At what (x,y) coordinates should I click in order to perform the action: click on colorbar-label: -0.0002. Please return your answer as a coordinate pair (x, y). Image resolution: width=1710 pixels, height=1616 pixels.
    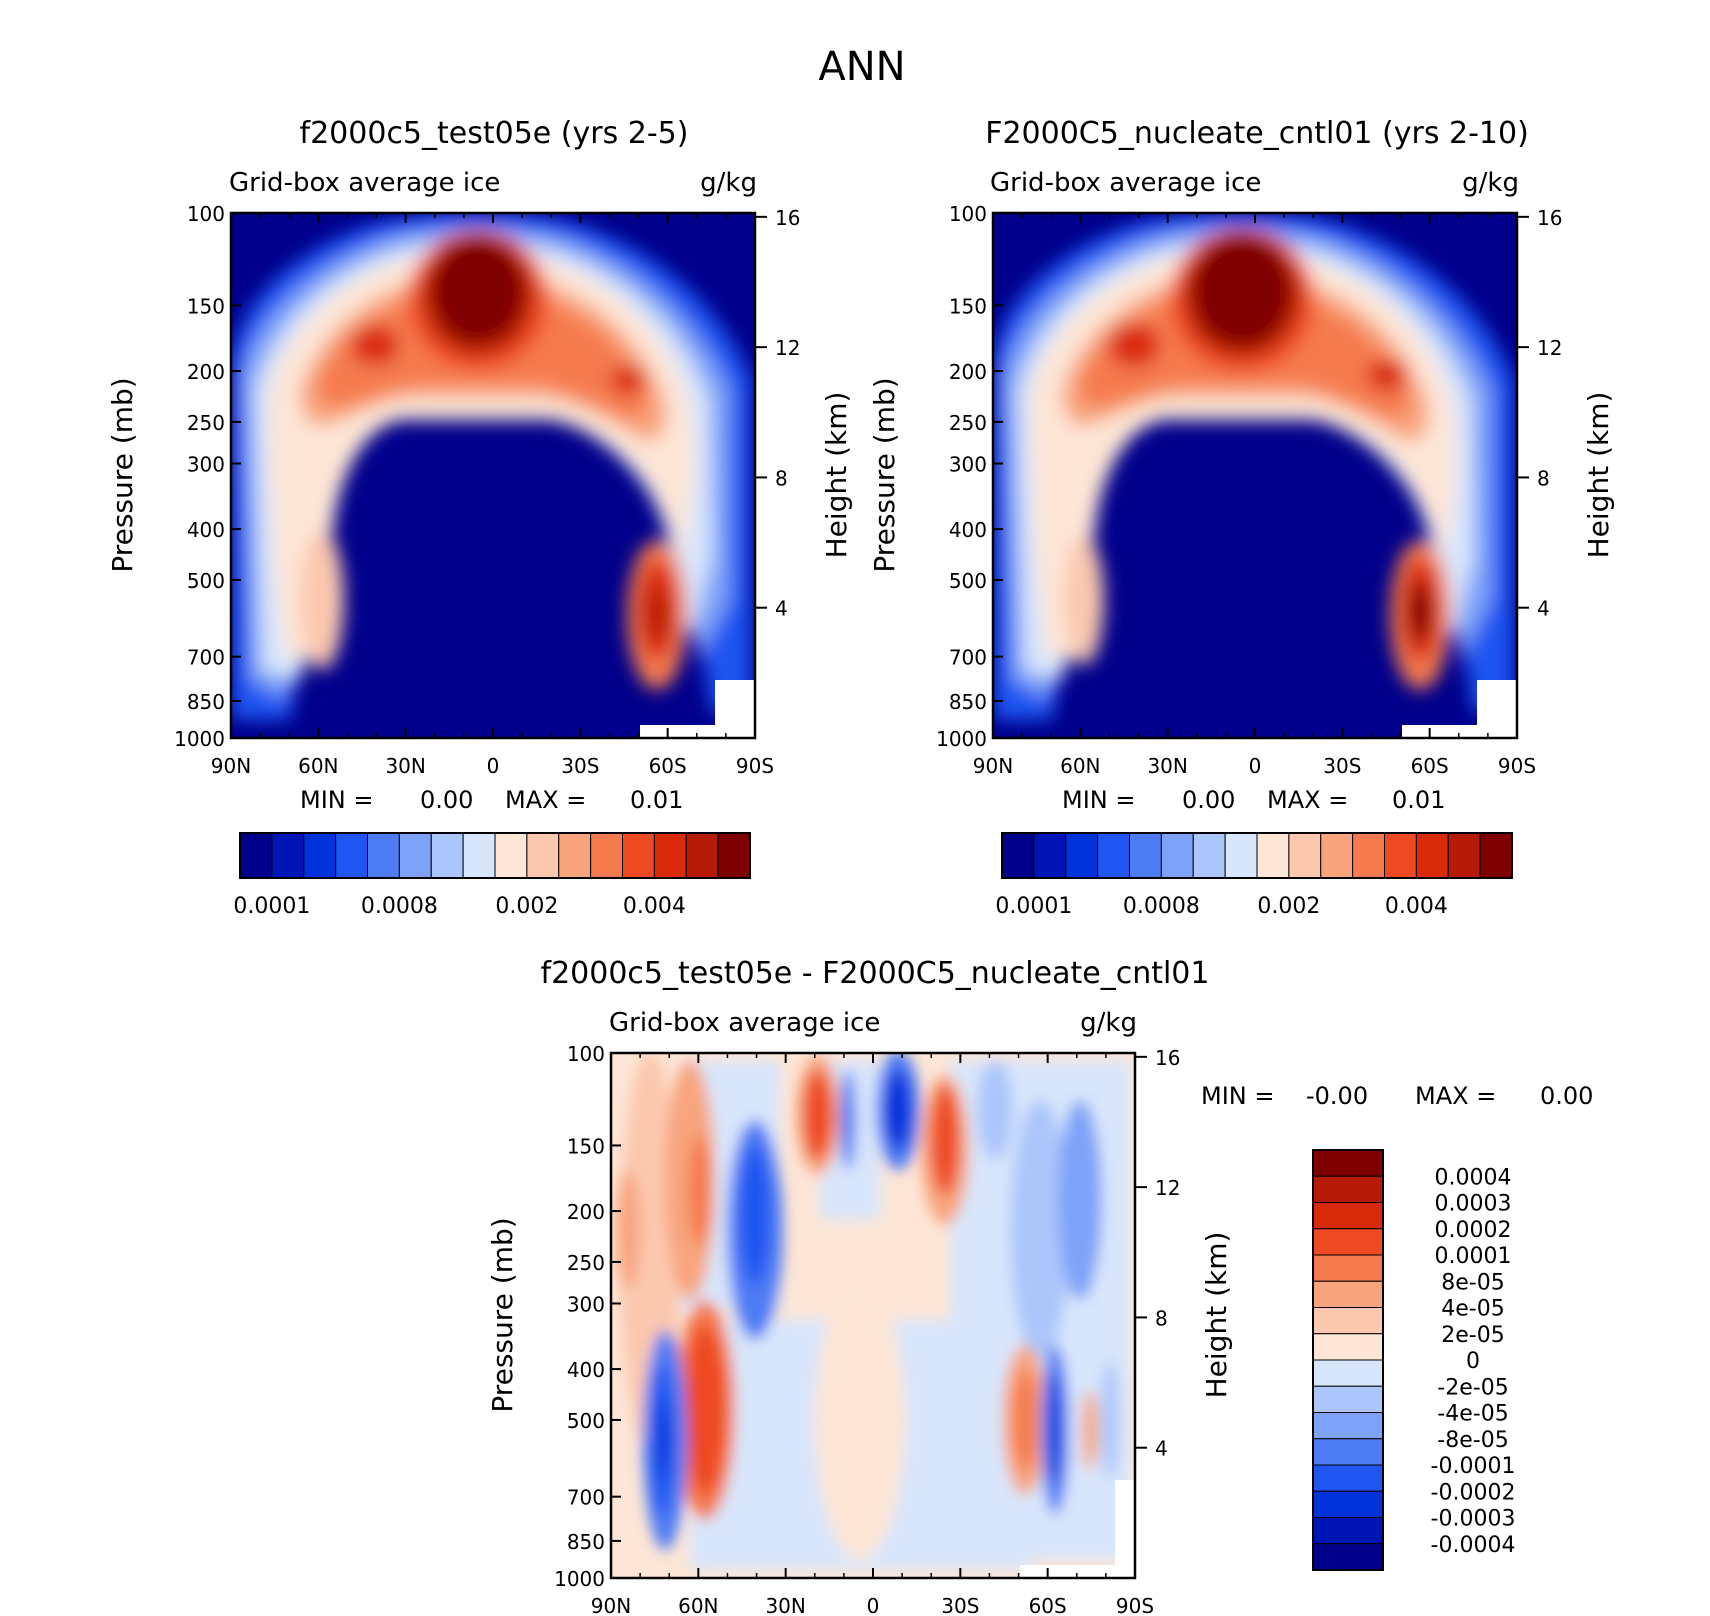
    Looking at the image, I should click on (1473, 1492).